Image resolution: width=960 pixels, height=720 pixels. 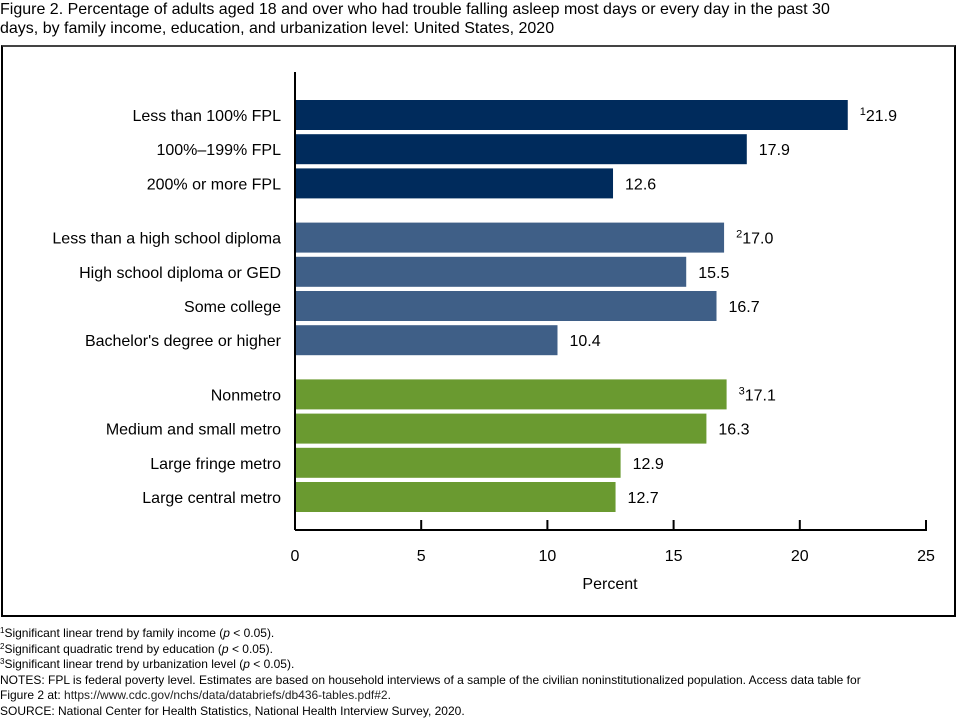 I want to click on footnote-mark: 1, so click(x=863, y=112).